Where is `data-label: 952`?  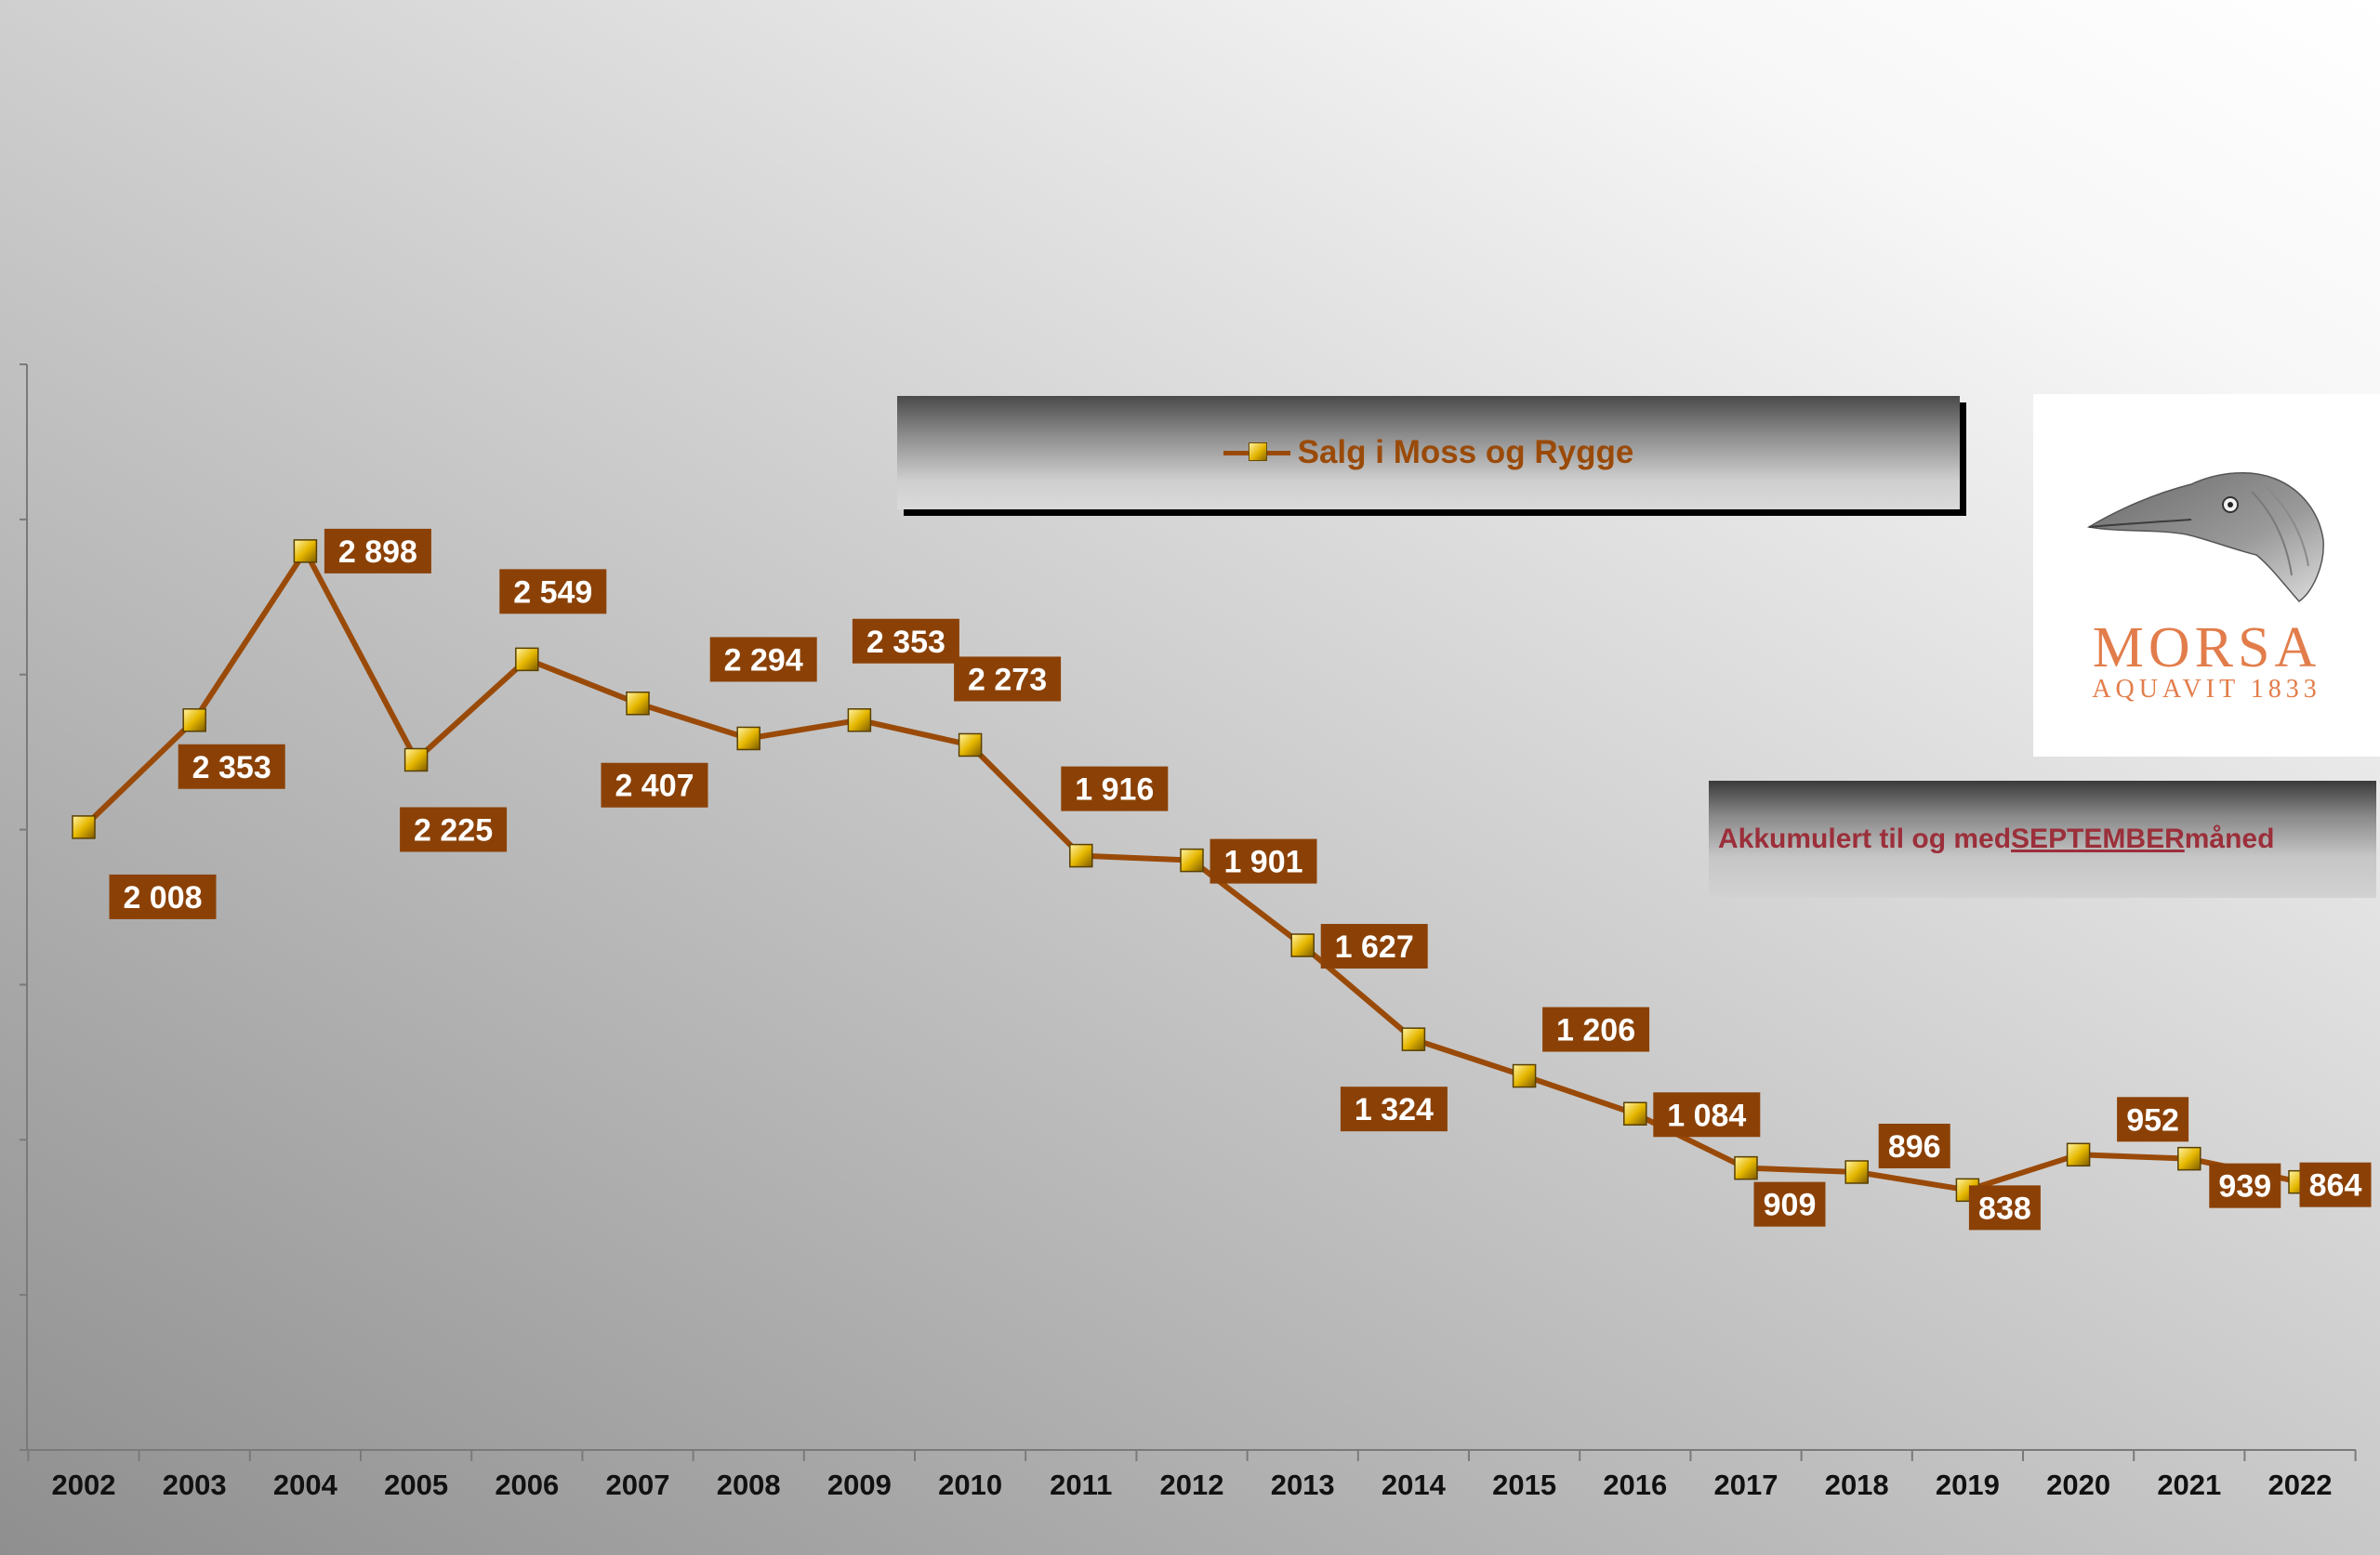
data-label: 952 is located at coordinates (2152, 1120).